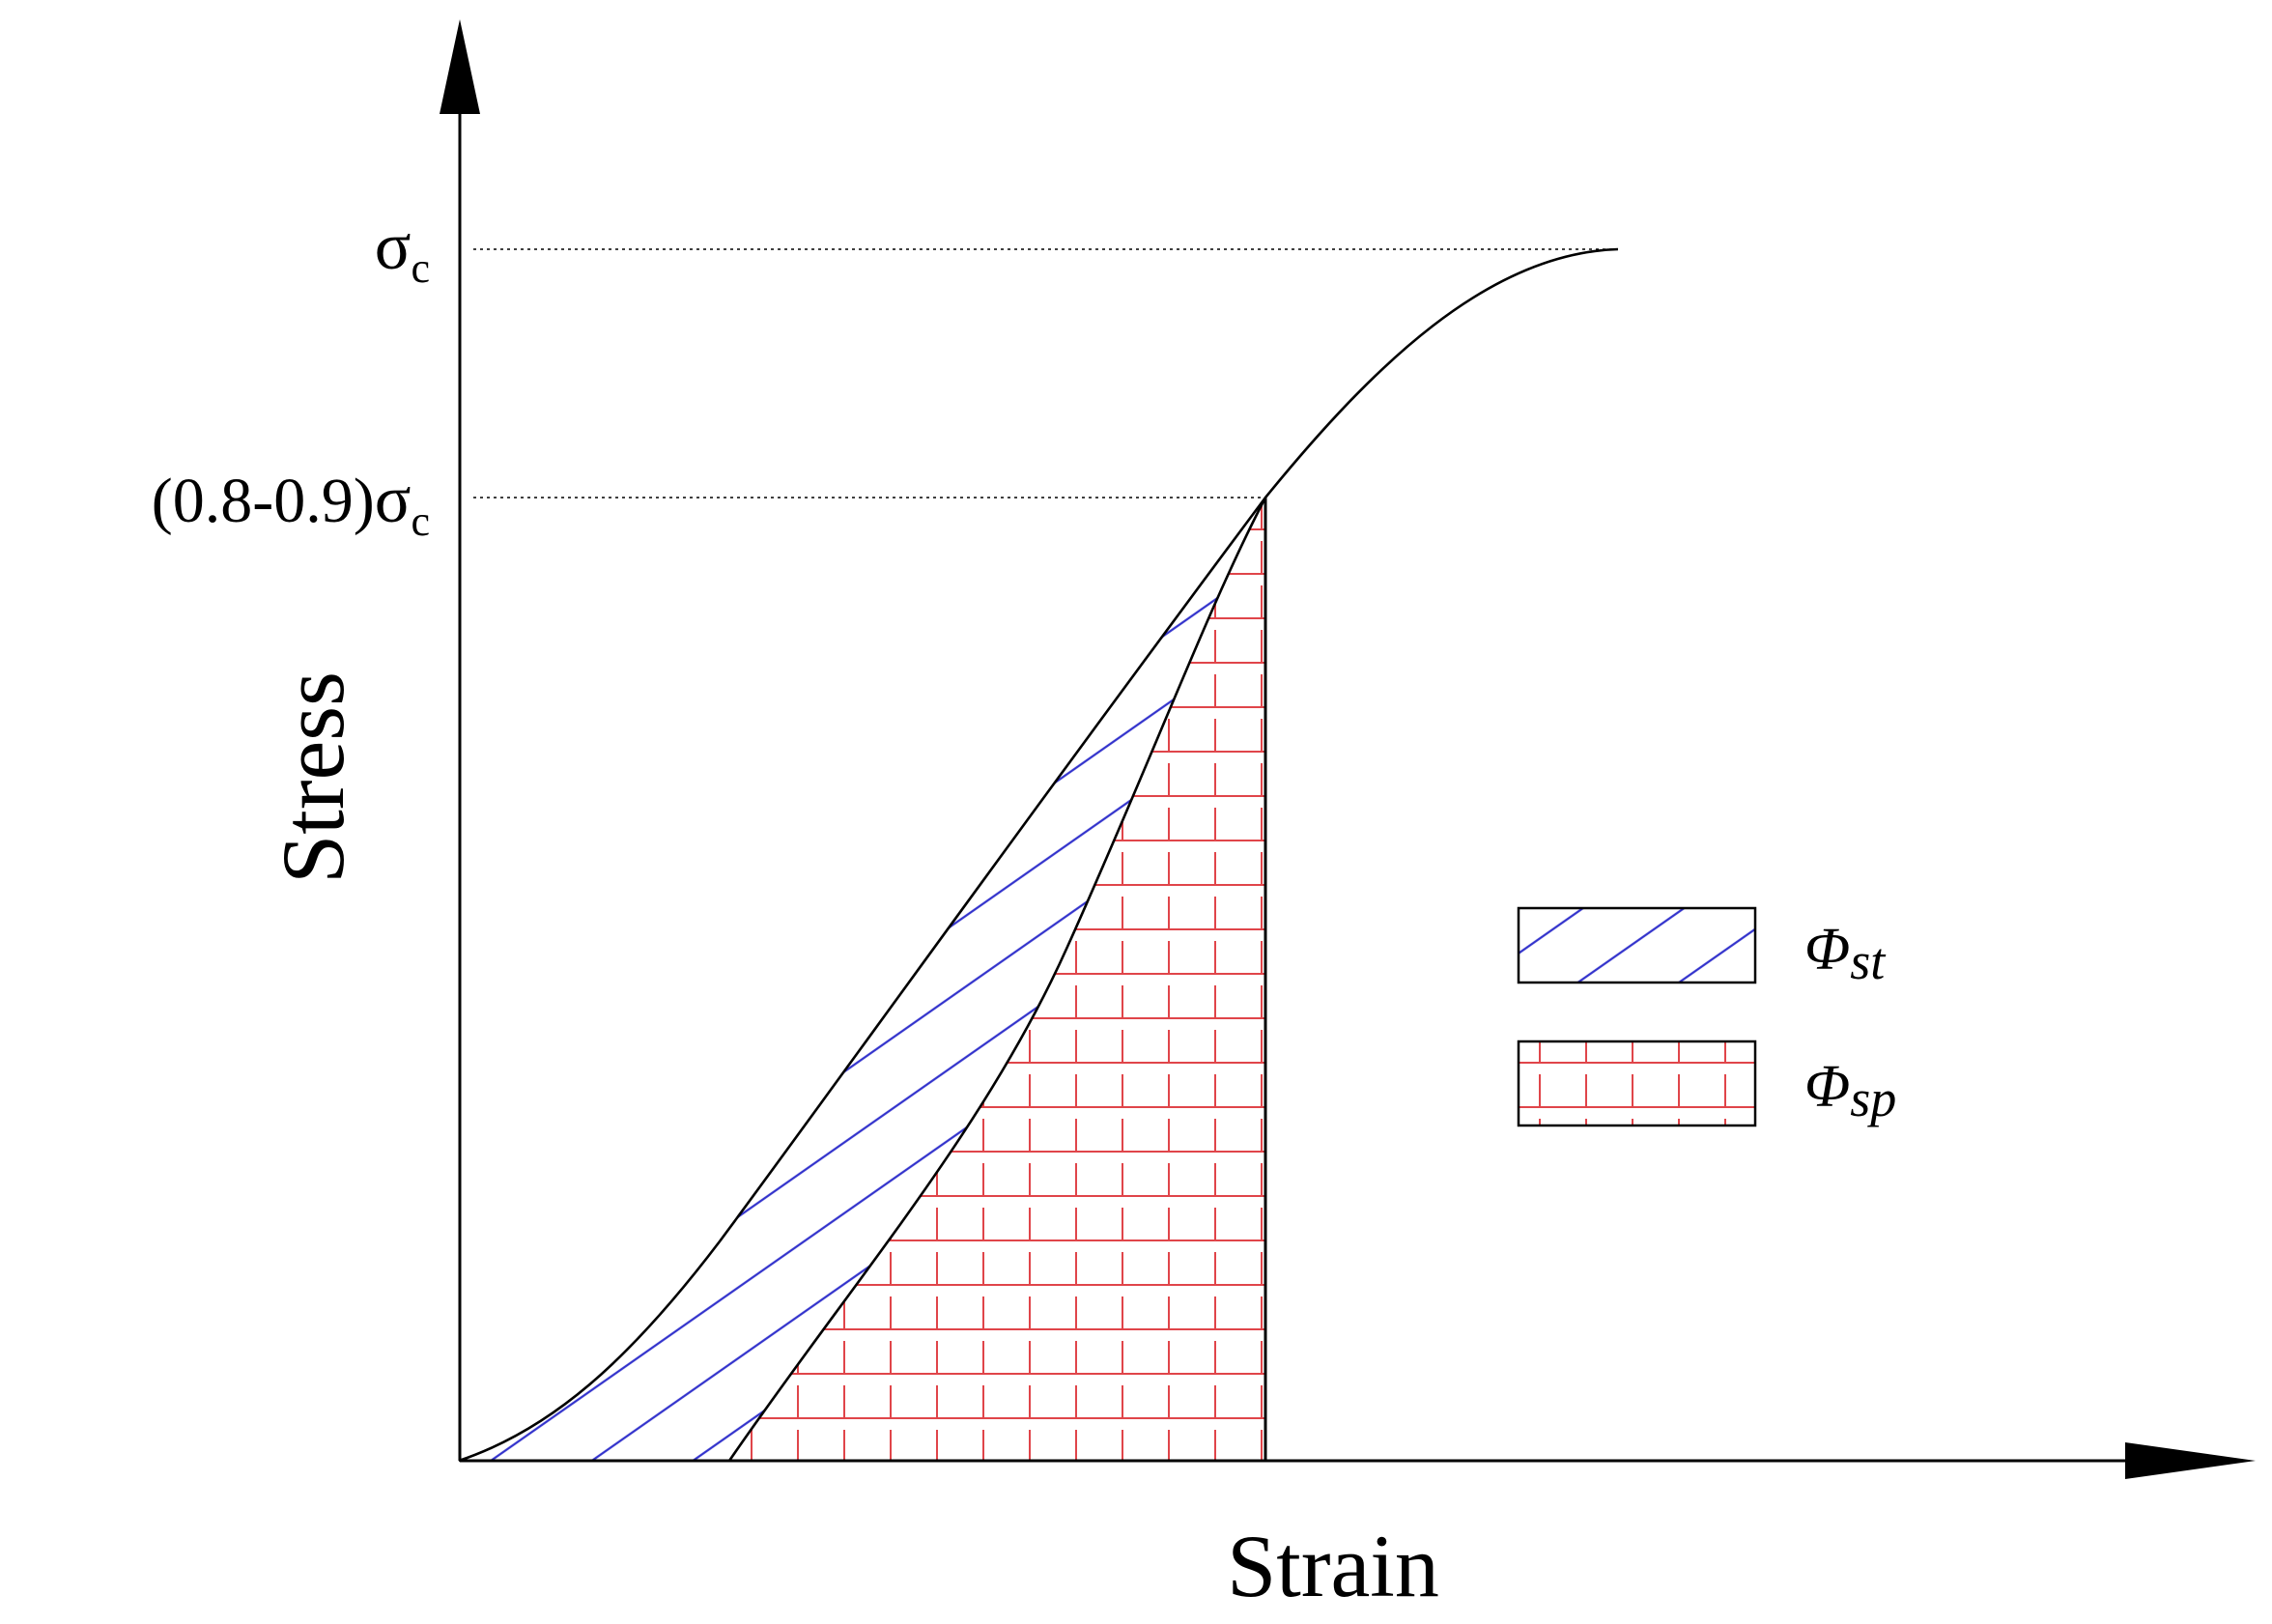 The height and width of the screenshot is (1624, 2272). I want to click on legend-swatch-phi-st, so click(1637, 945).